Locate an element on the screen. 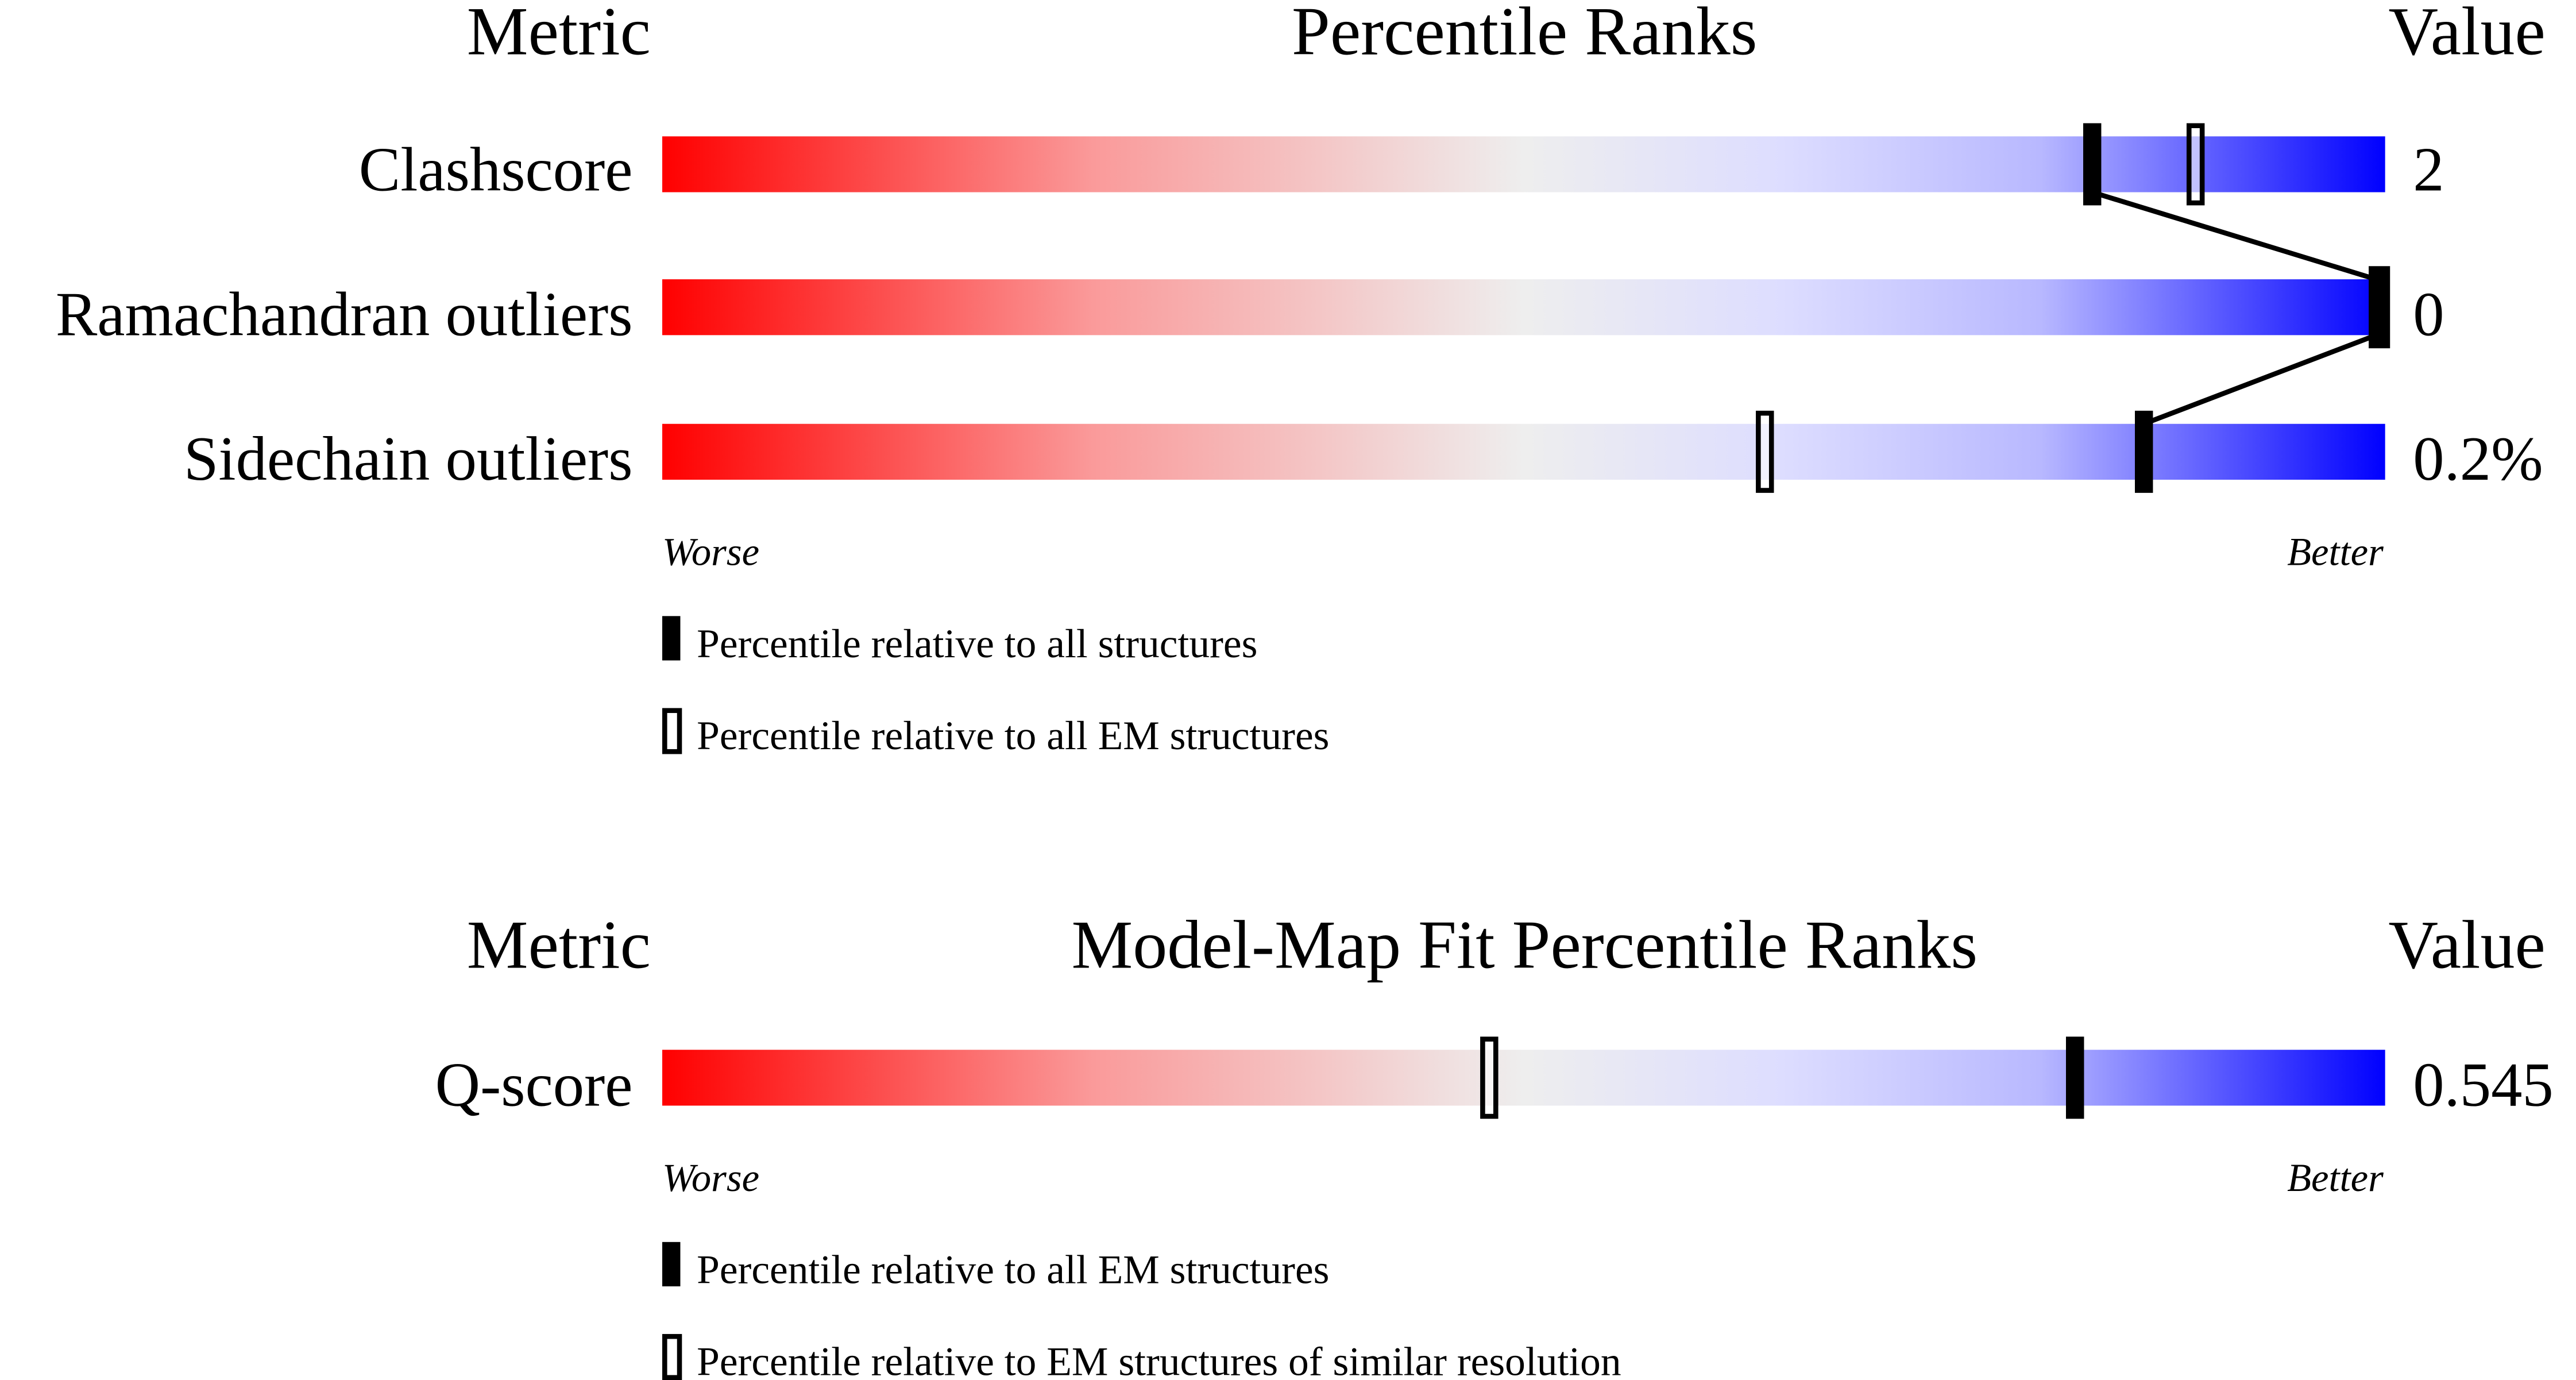 This screenshot has width=2576, height=1380. percentile-bar-ramachandran-outliers is located at coordinates (1523, 307).